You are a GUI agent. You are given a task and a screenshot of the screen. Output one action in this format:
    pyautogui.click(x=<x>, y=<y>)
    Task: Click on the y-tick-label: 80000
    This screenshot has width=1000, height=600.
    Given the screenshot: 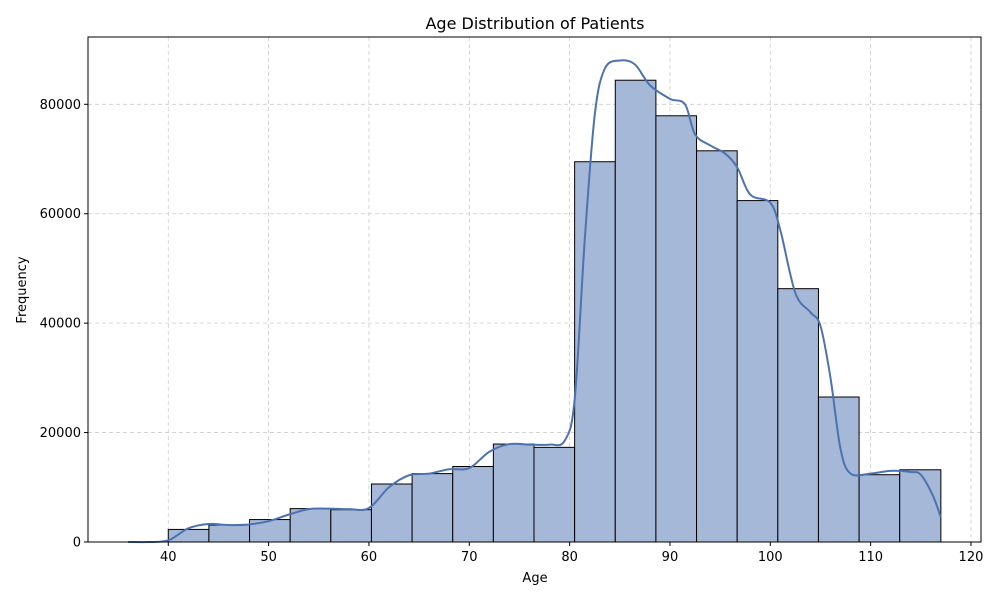 What is the action you would take?
    pyautogui.click(x=60, y=105)
    